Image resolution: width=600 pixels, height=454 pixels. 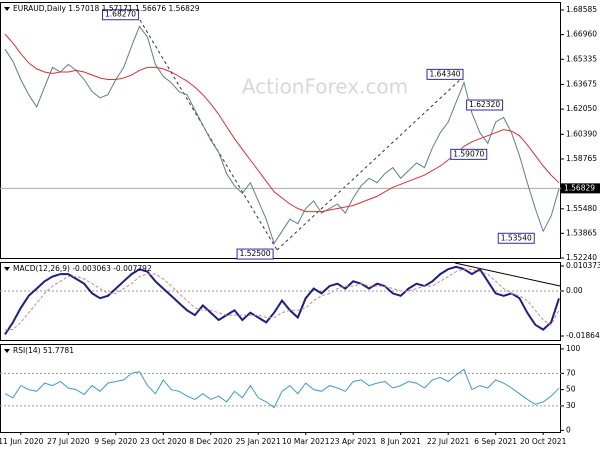 What do you see at coordinates (581, 158) in the screenshot?
I see `y-tick-label: 1.58765` at bounding box center [581, 158].